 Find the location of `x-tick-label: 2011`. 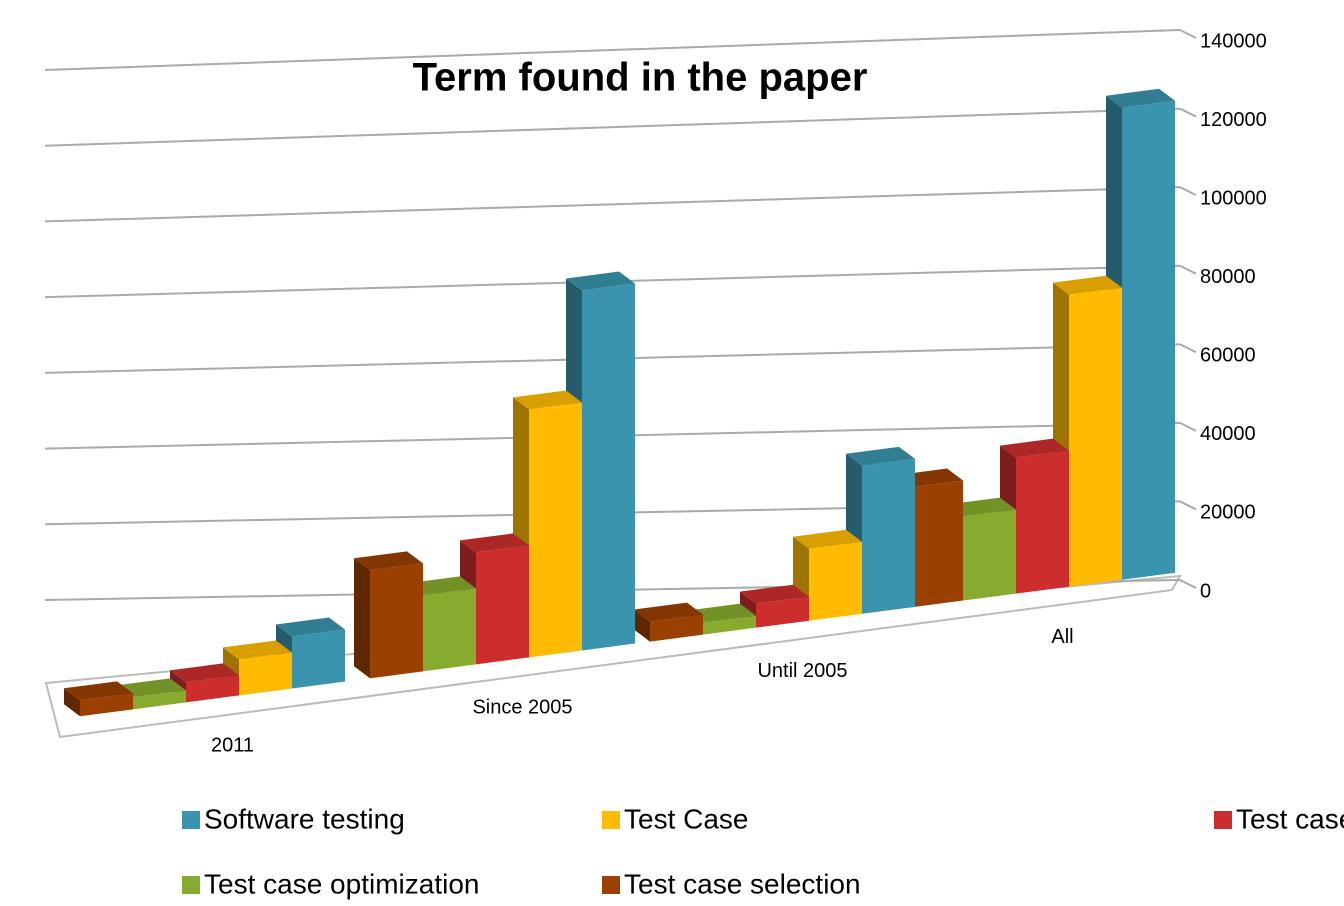

x-tick-label: 2011 is located at coordinates (232, 746).